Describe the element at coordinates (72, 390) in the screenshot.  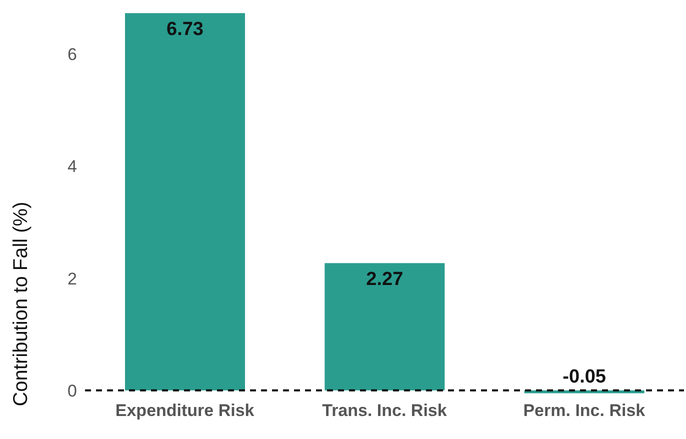
I see `y-tick-label: 0` at that location.